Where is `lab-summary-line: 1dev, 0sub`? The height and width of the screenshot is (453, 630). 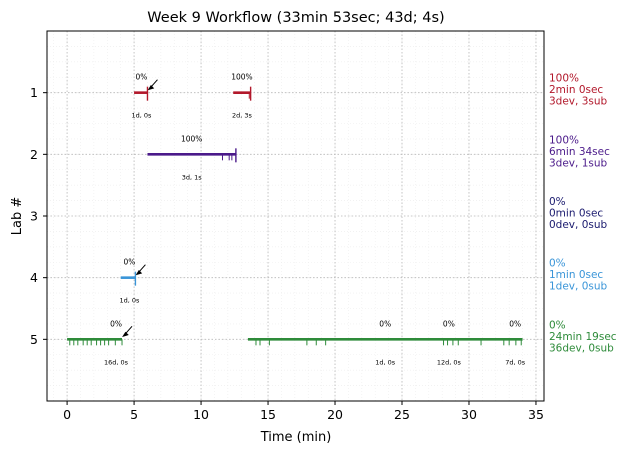
lab-summary-line: 1dev, 0sub is located at coordinates (578, 287).